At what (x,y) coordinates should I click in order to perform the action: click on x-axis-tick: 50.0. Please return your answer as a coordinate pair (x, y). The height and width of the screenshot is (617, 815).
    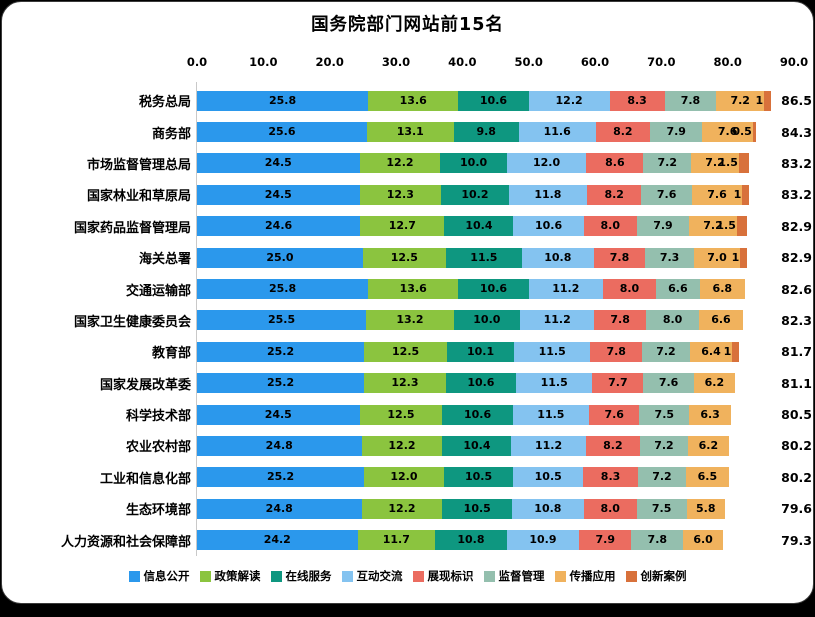
    Looking at the image, I should click on (528, 62).